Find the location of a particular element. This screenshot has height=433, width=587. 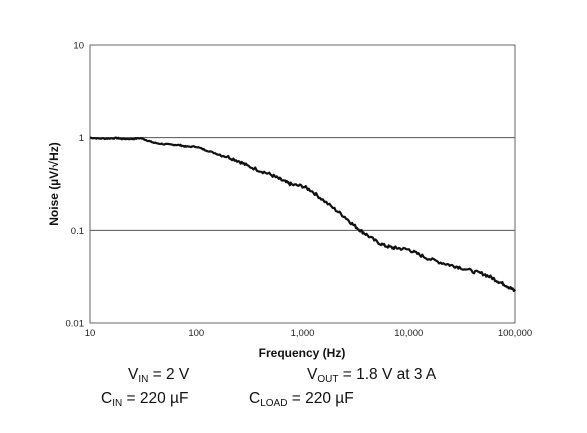

y-tick-label: 10 is located at coordinates (78, 46).